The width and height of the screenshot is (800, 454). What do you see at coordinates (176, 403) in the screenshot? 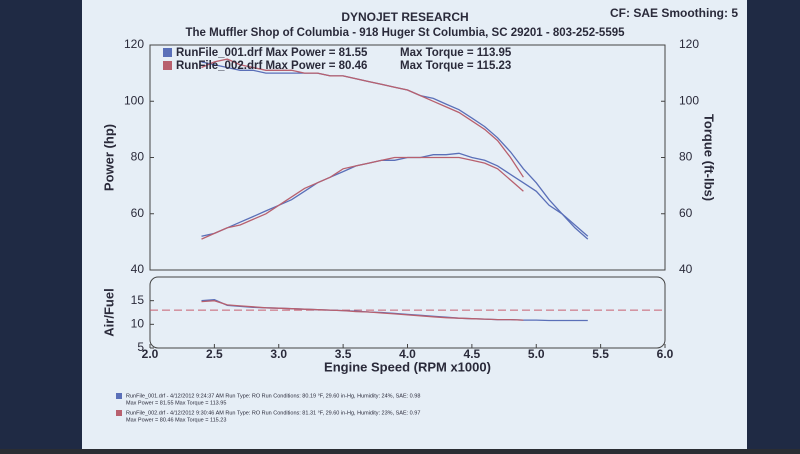
I see `footer-line: Max Power = 81.55 Max Torque = 113.95` at bounding box center [176, 403].